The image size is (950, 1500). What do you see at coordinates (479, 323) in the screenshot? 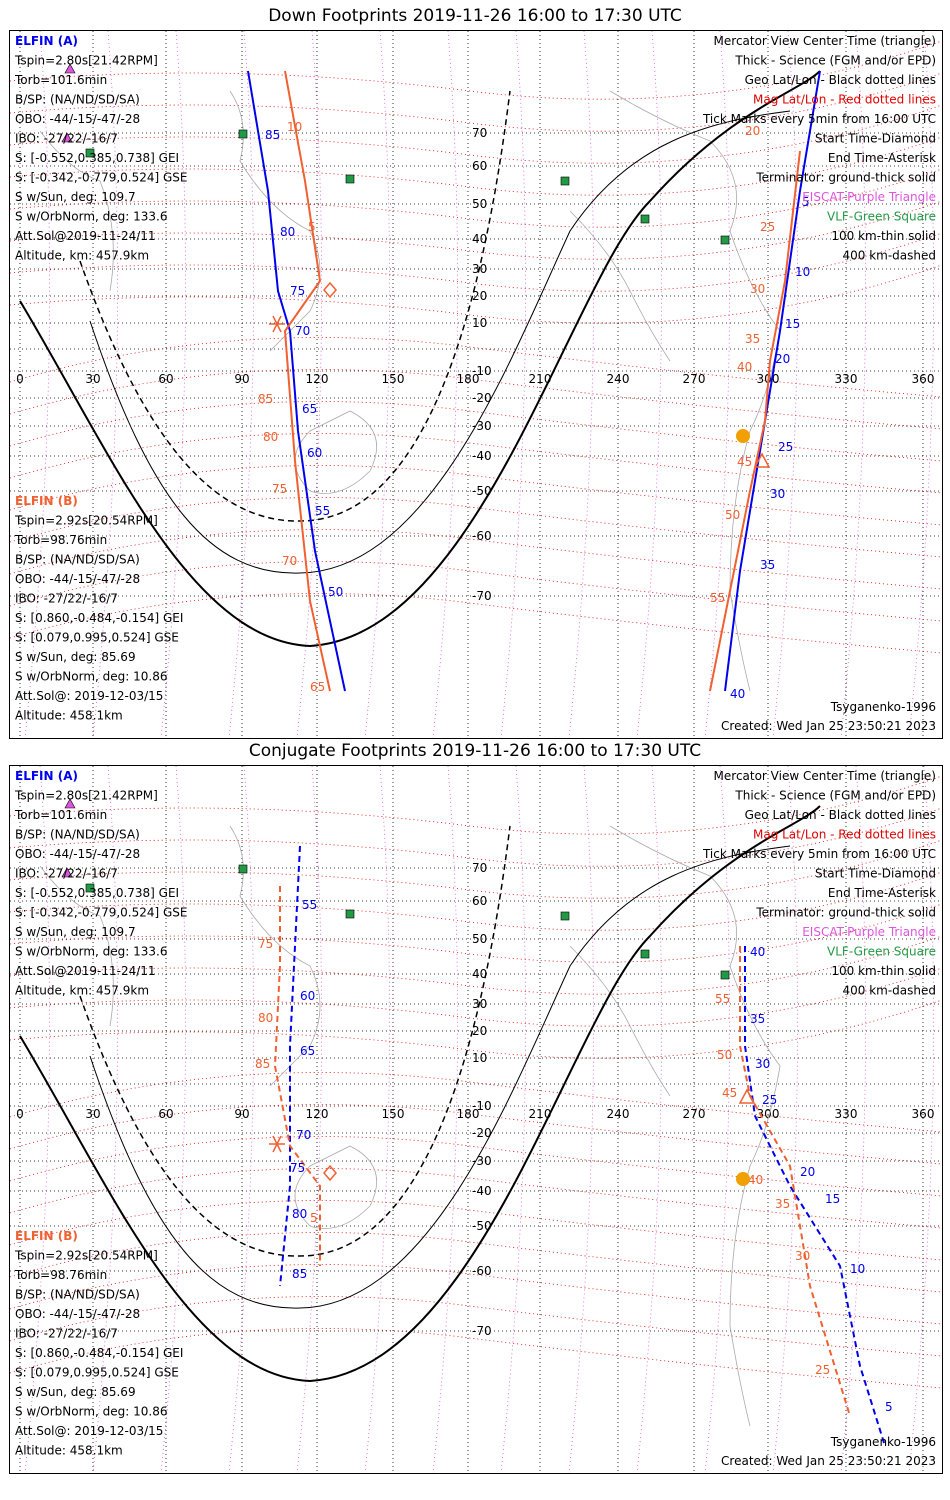
I see `lat-label: 10` at bounding box center [479, 323].